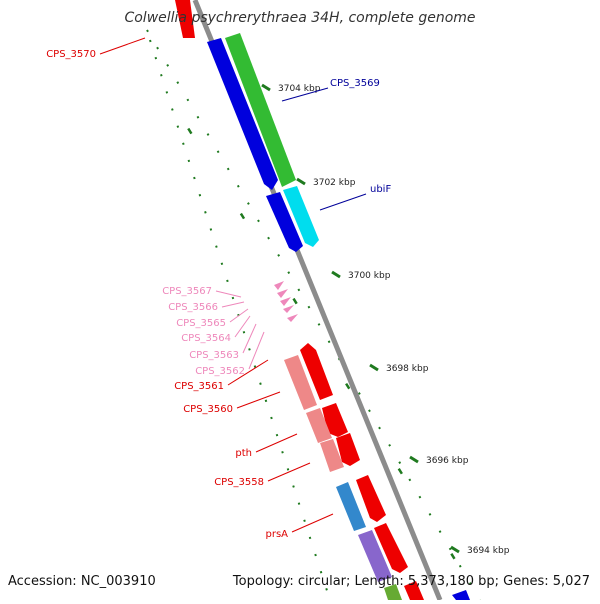 The height and width of the screenshot is (604, 600). What do you see at coordinates (258, 400) in the screenshot?
I see `gene-label-cps-3560-leader` at bounding box center [258, 400].